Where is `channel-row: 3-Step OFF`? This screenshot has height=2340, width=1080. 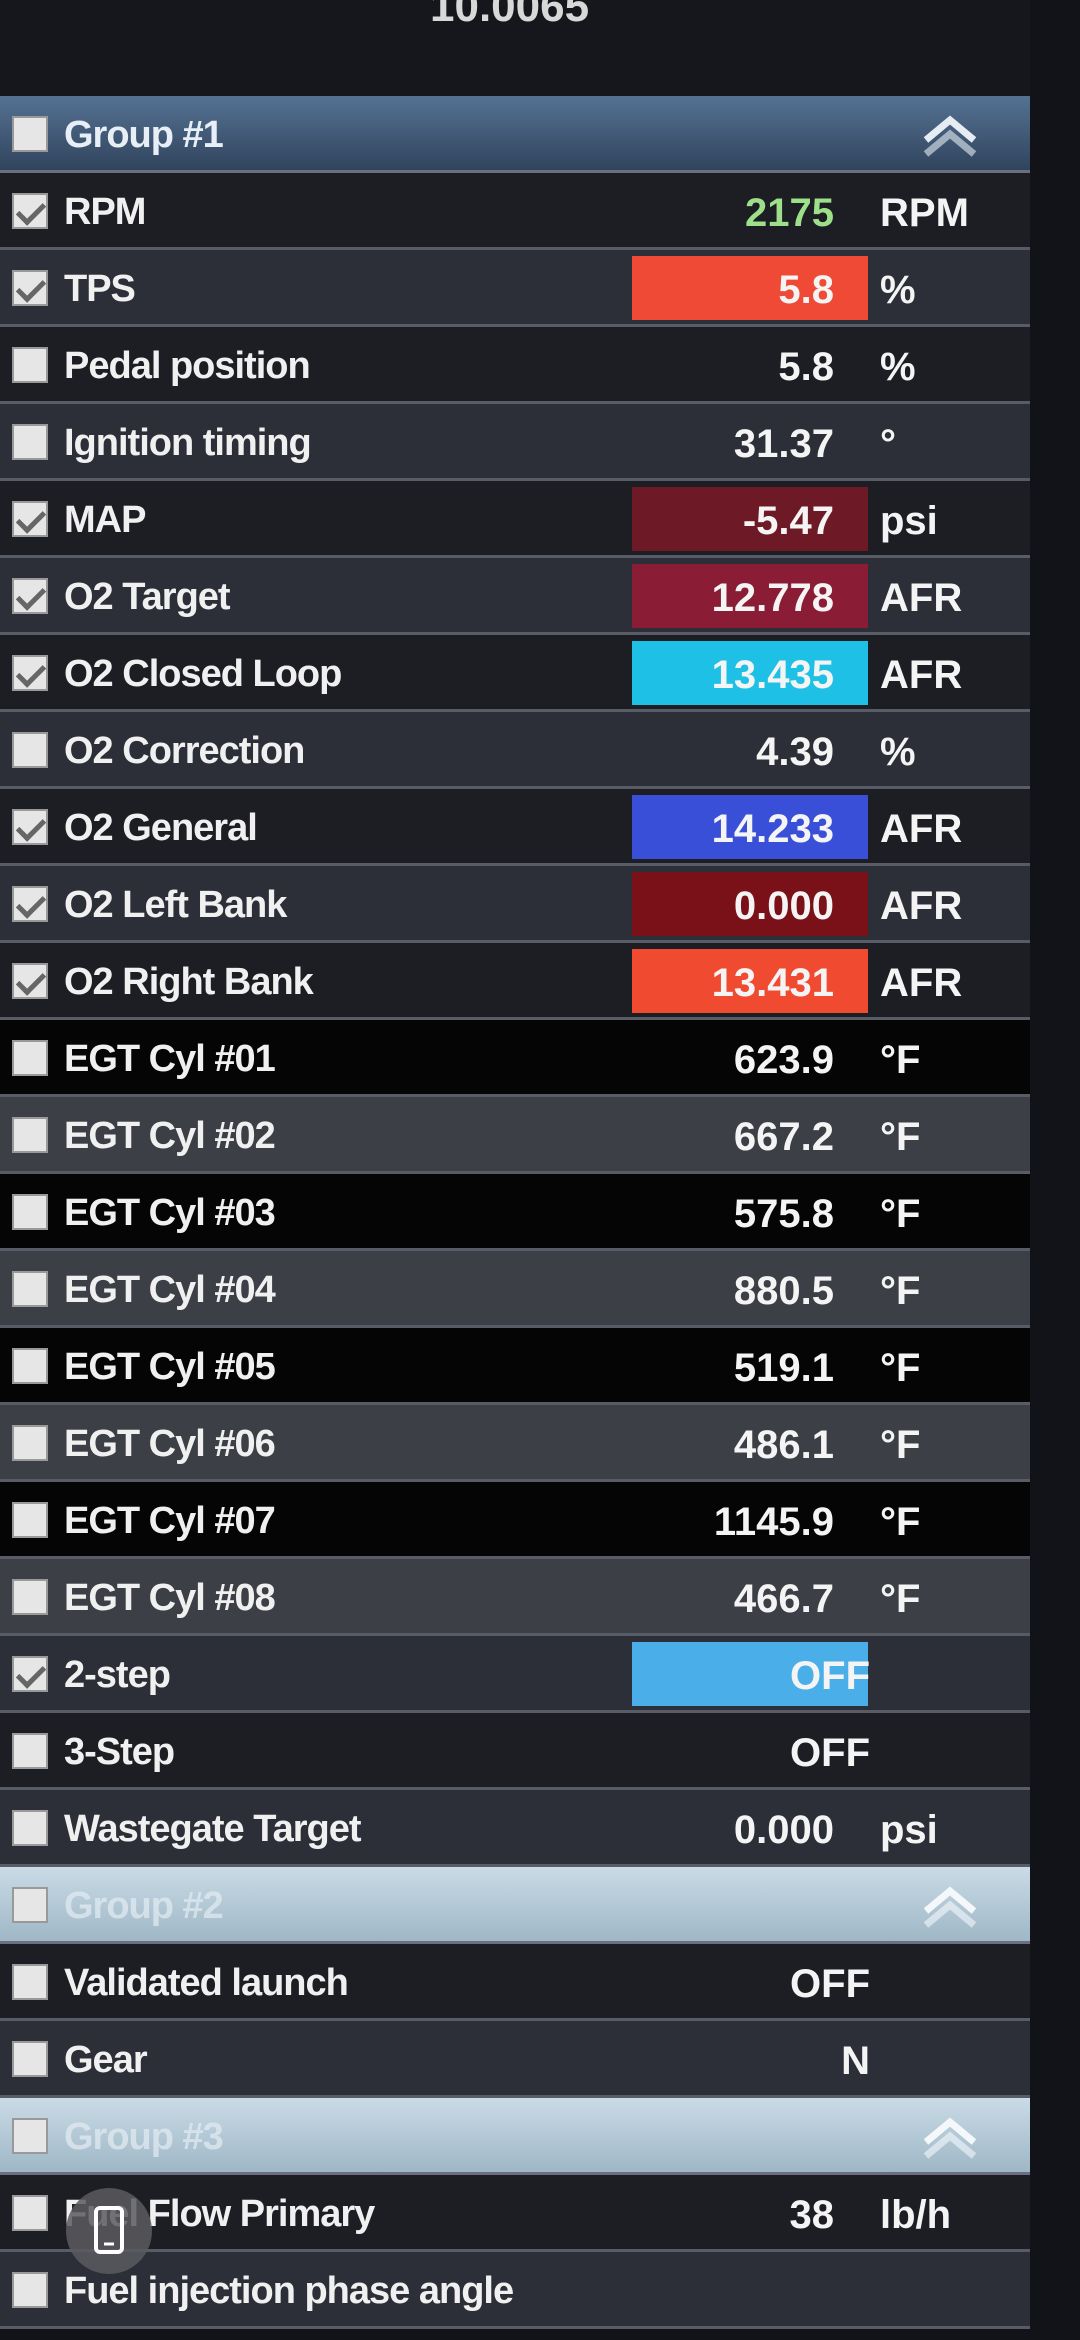 channel-row: 3-Step OFF is located at coordinates (515, 1751).